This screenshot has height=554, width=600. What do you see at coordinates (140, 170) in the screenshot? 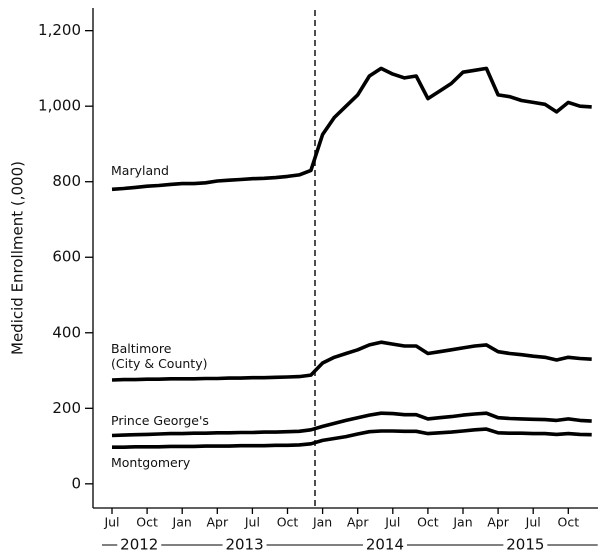
I see `series-label: Maryland` at bounding box center [140, 170].